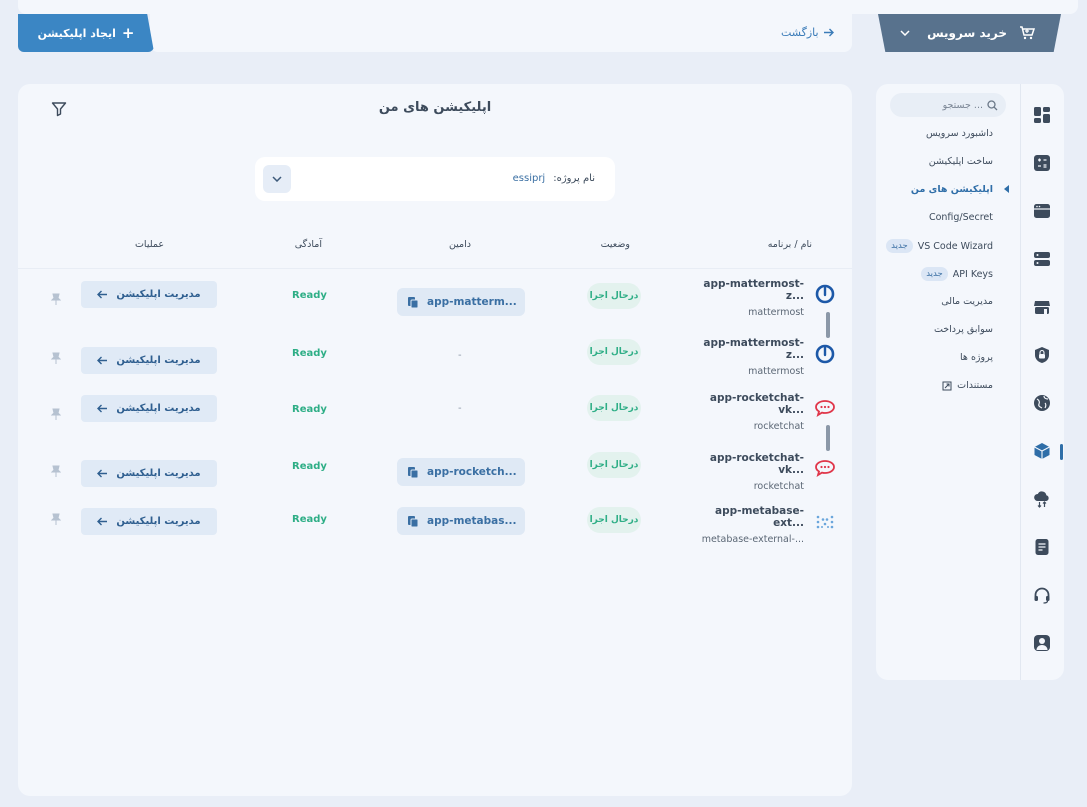 This screenshot has width=1087, height=807. Describe the element at coordinates (1061, 452) in the screenshot. I see `rail-active-indicator` at that location.